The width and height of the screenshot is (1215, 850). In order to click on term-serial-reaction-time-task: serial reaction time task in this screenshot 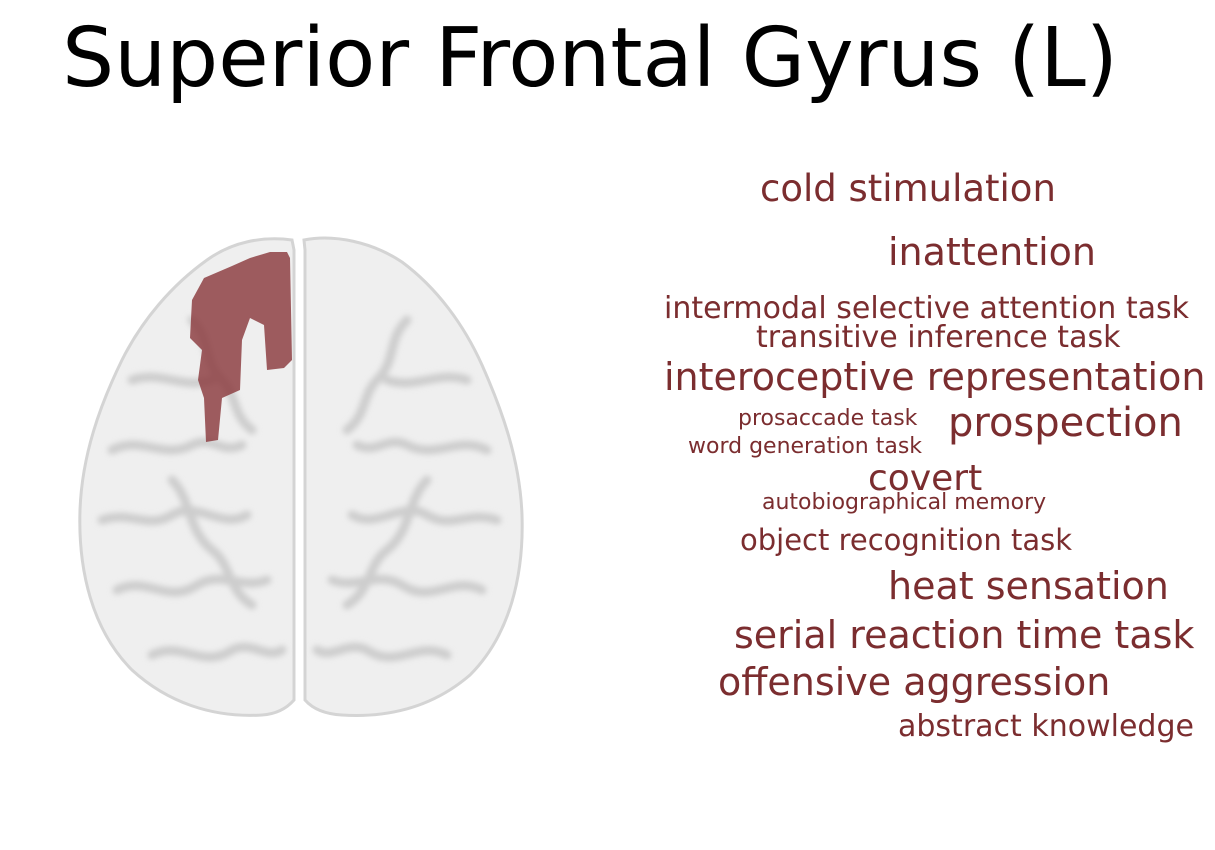, I will do `click(964, 635)`.